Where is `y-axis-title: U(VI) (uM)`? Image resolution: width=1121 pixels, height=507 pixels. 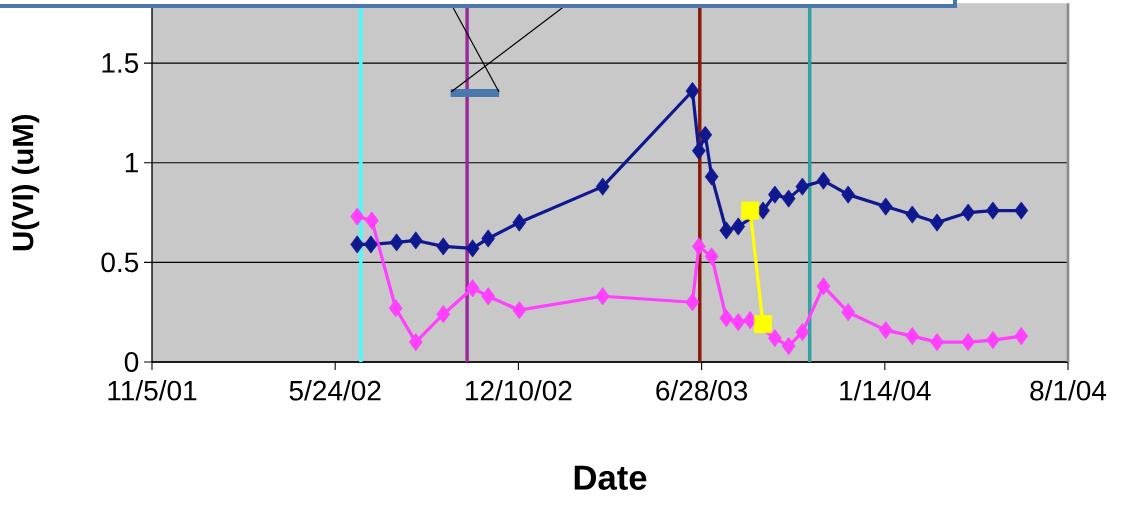 y-axis-title: U(VI) (uM) is located at coordinates (25, 182).